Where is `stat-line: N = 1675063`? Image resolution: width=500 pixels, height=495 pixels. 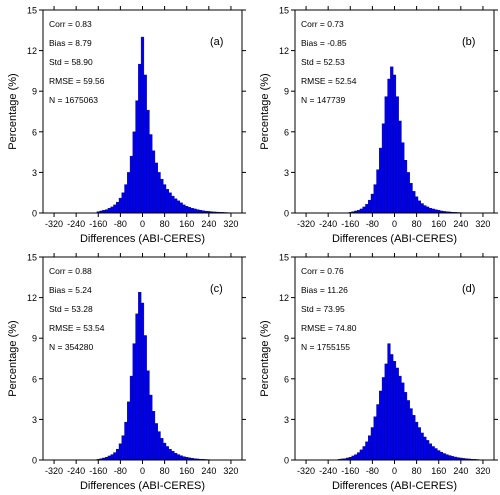
stat-line: N = 1675063 is located at coordinates (73, 100).